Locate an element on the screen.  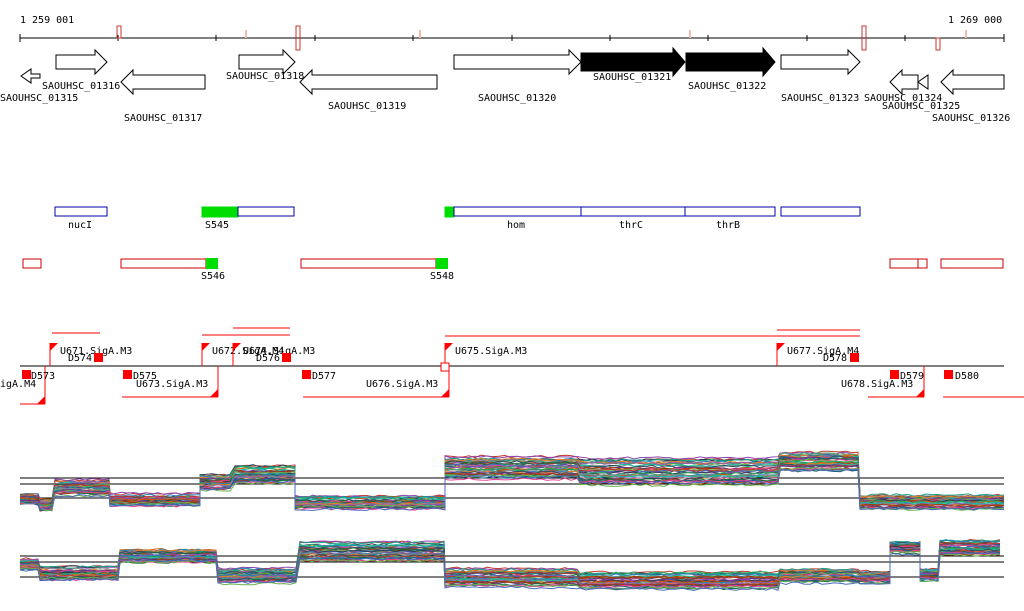
gene-label: SAOUHSC_01323 is located at coordinates (820, 98).